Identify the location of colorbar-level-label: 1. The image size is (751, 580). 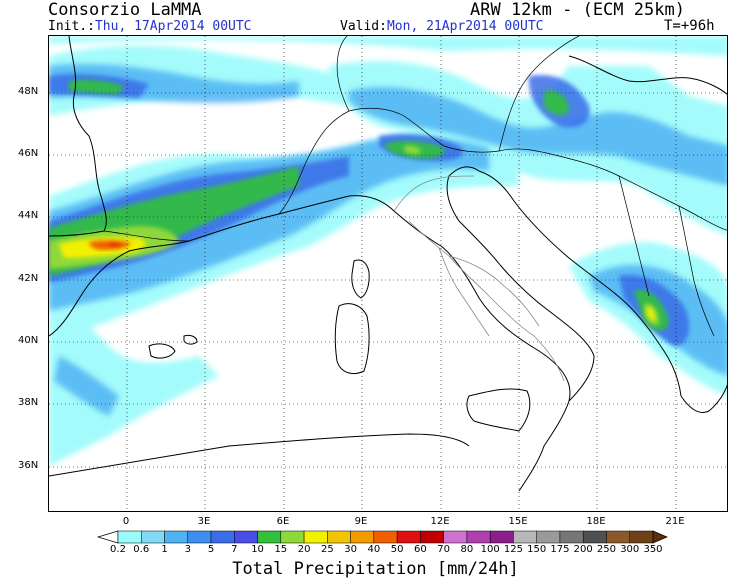
(164, 549).